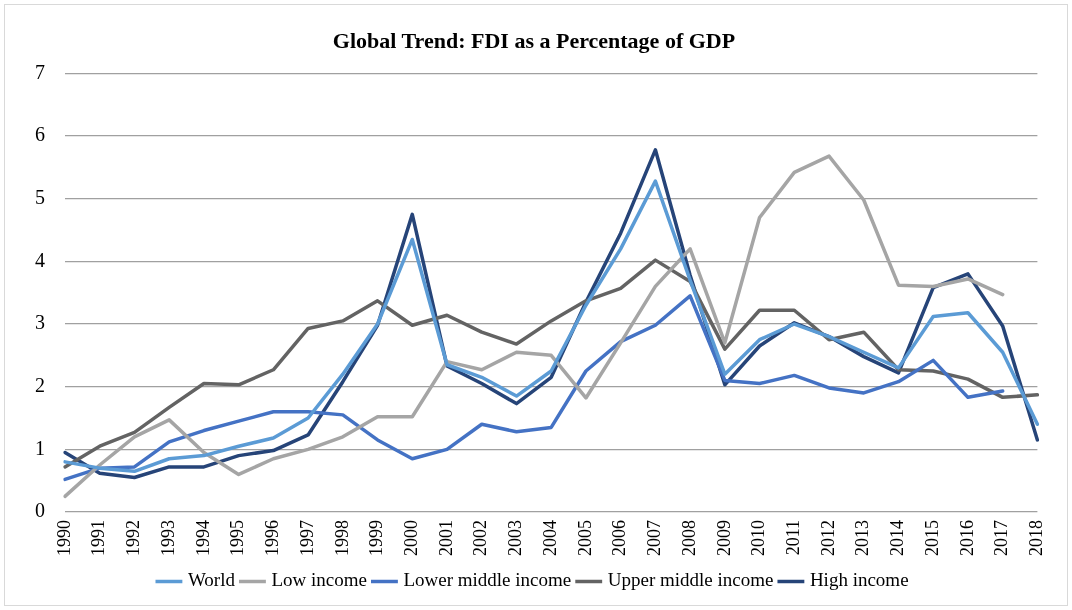  Describe the element at coordinates (272, 538) in the screenshot. I see `x-tick-label: 1996` at that location.